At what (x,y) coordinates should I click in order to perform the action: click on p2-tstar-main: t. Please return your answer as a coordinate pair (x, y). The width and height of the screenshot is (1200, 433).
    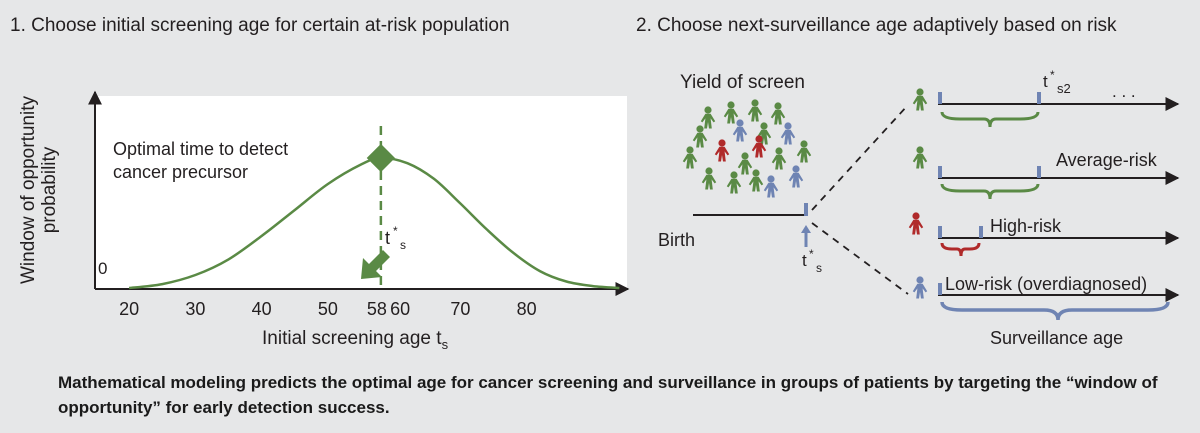
    Looking at the image, I should click on (804, 260).